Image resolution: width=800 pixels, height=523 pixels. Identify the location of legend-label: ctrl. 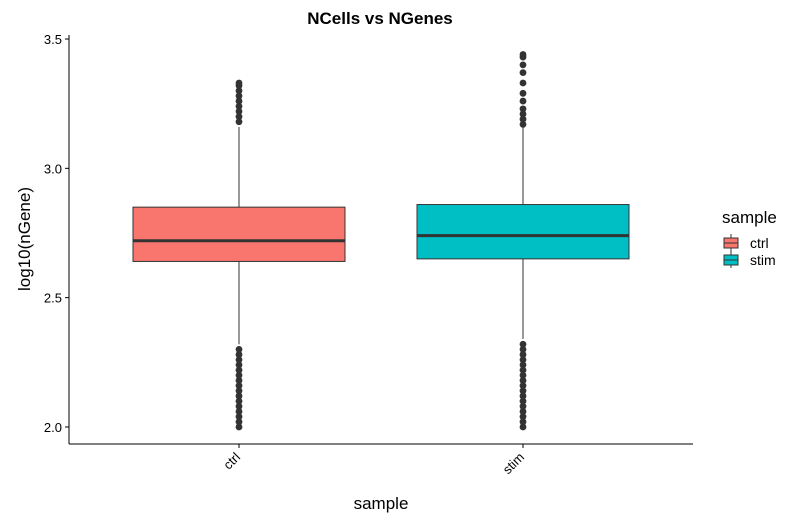
(759, 243).